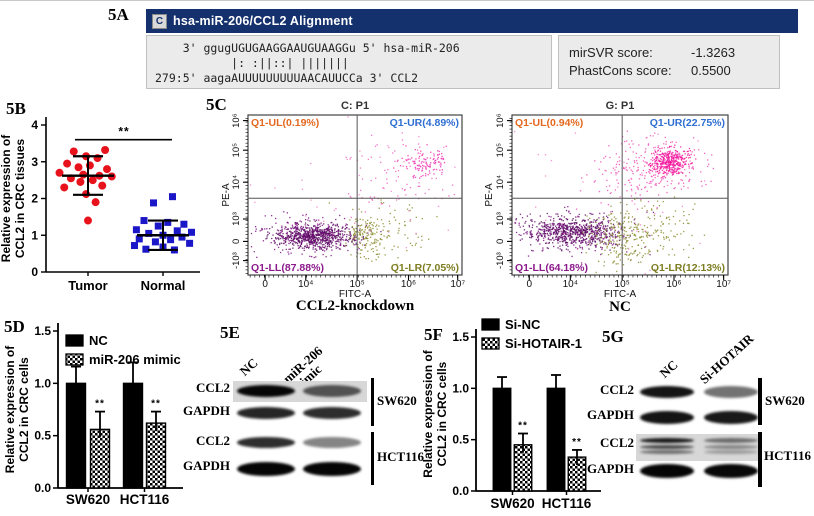 The width and height of the screenshot is (814, 516). I want to click on blot-e-group-sw620: SW620, so click(397, 400).